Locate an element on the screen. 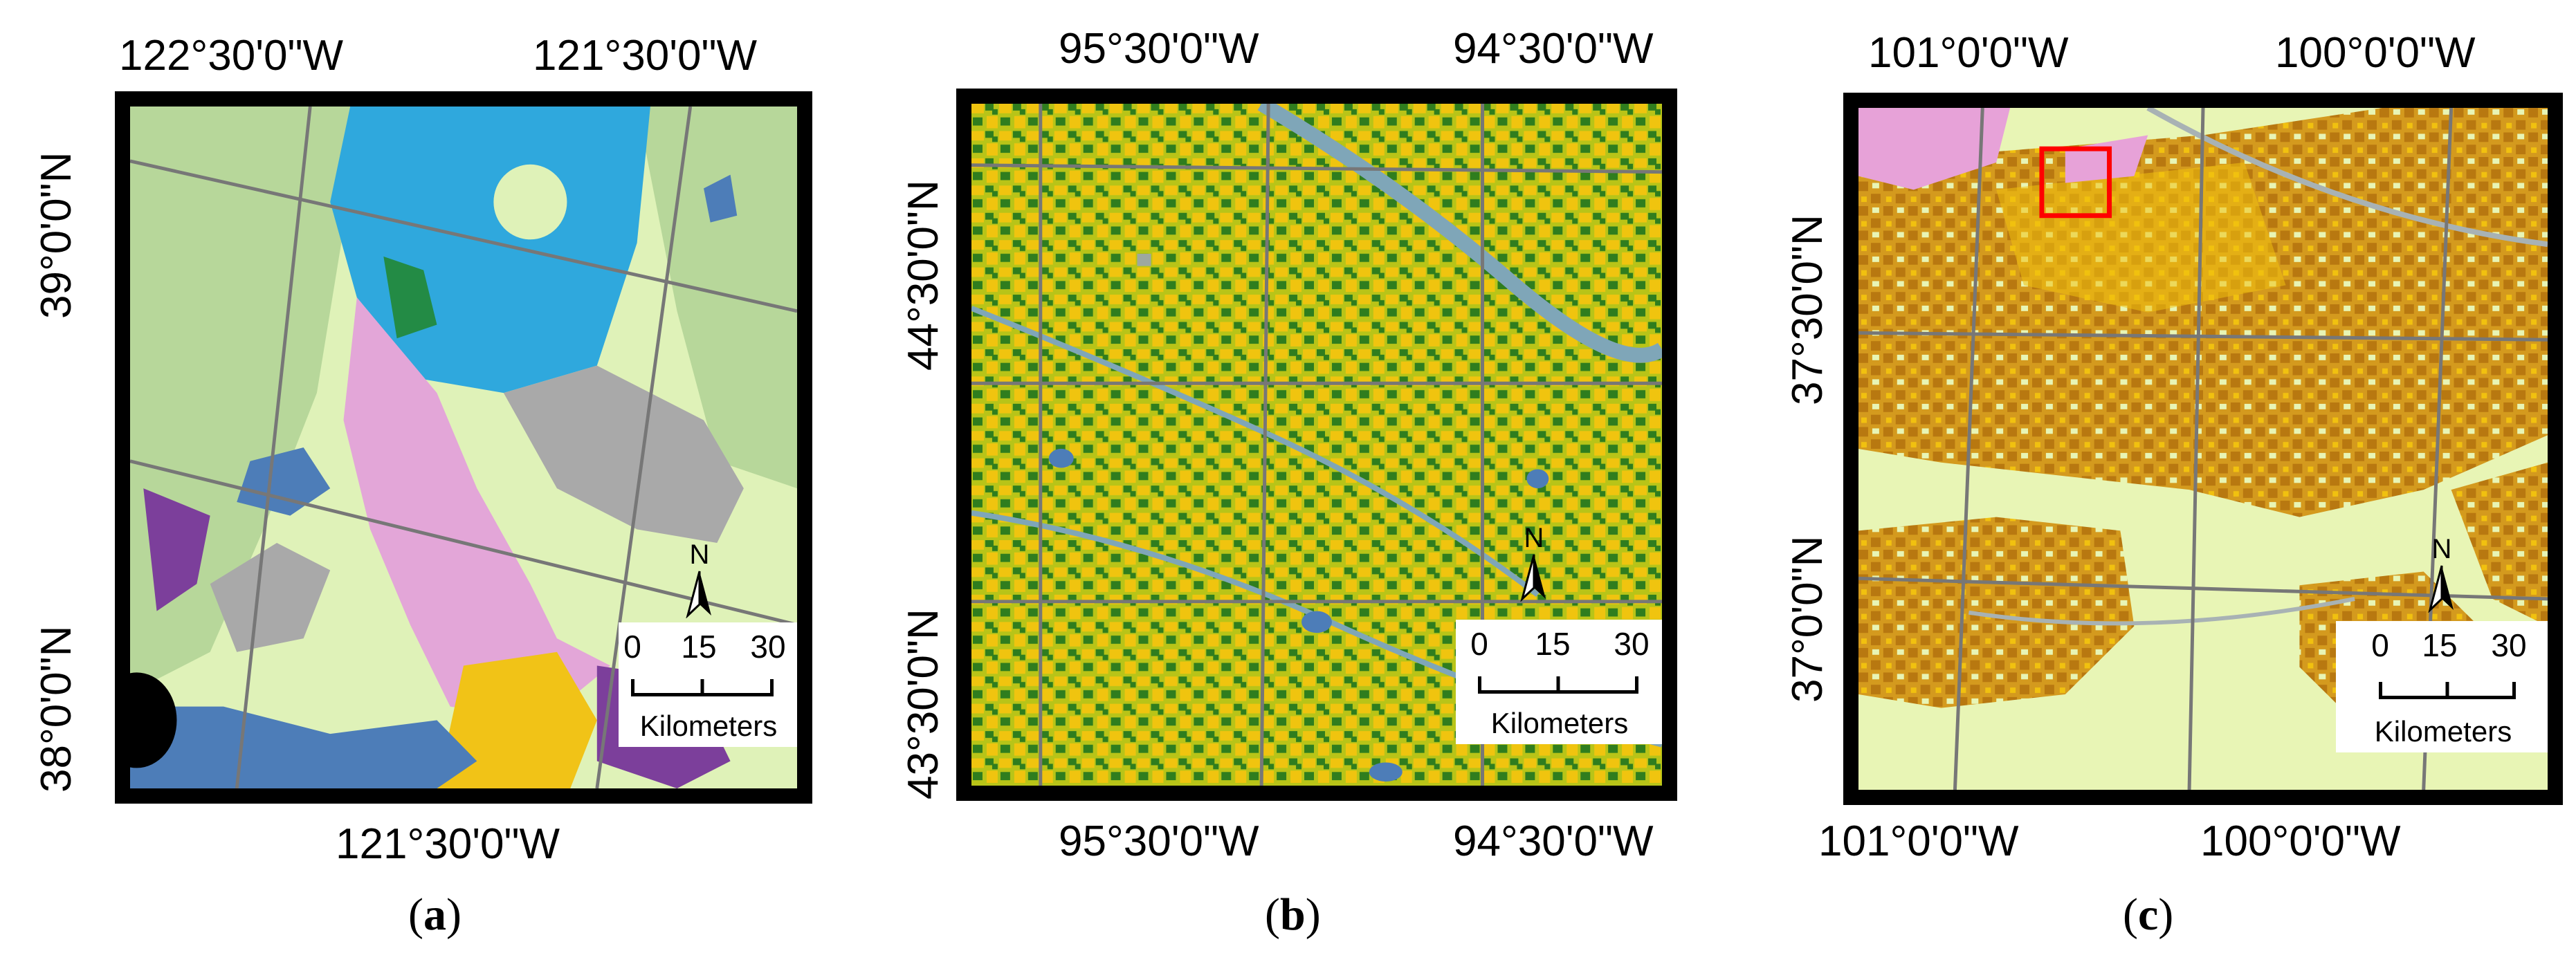 Image resolution: width=2576 pixels, height=962 pixels. top-longitude-label: 95°30'0"W is located at coordinates (1159, 49).